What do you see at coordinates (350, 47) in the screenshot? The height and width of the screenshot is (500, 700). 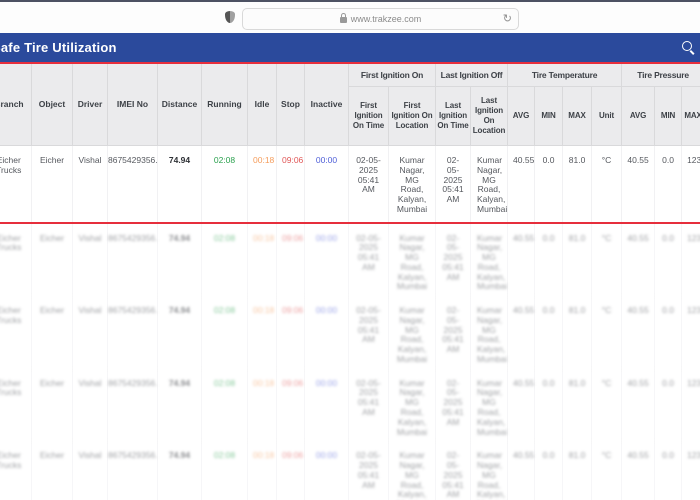 I see `app-header: Safe Tire Utilization` at bounding box center [350, 47].